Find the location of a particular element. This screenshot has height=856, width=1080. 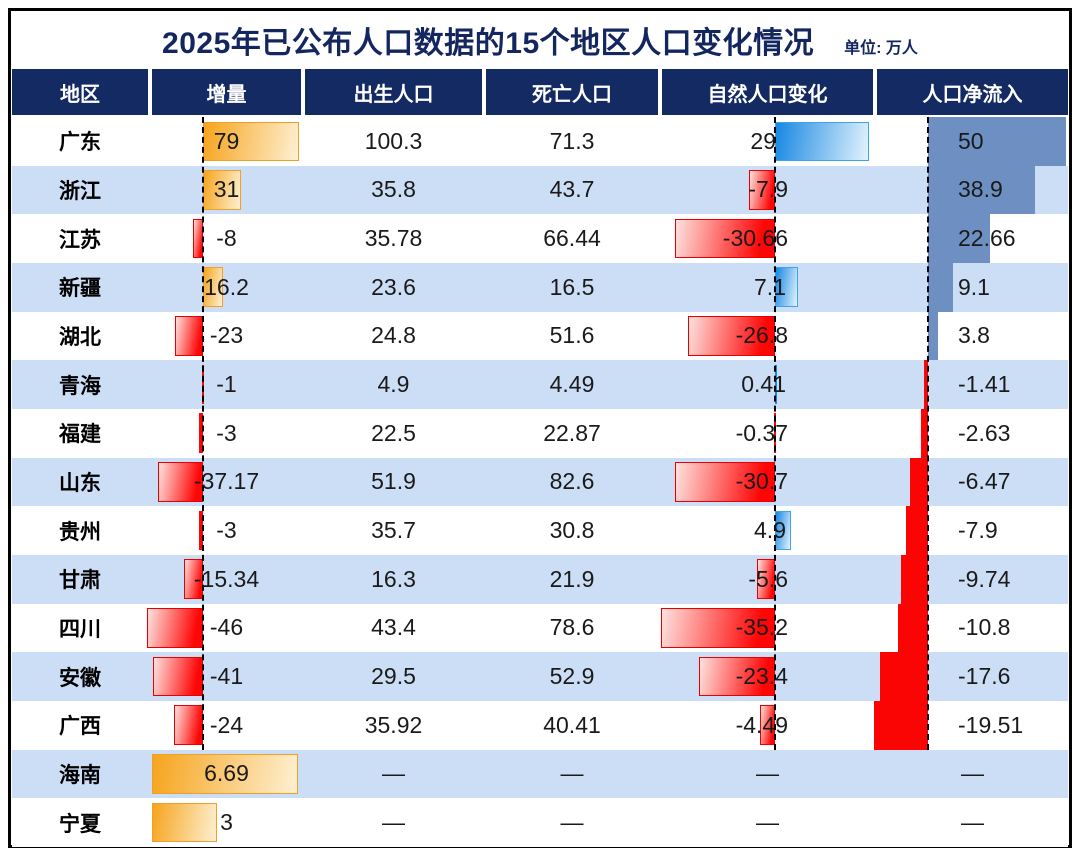

deaths-value: 43.7 is located at coordinates (572, 189).